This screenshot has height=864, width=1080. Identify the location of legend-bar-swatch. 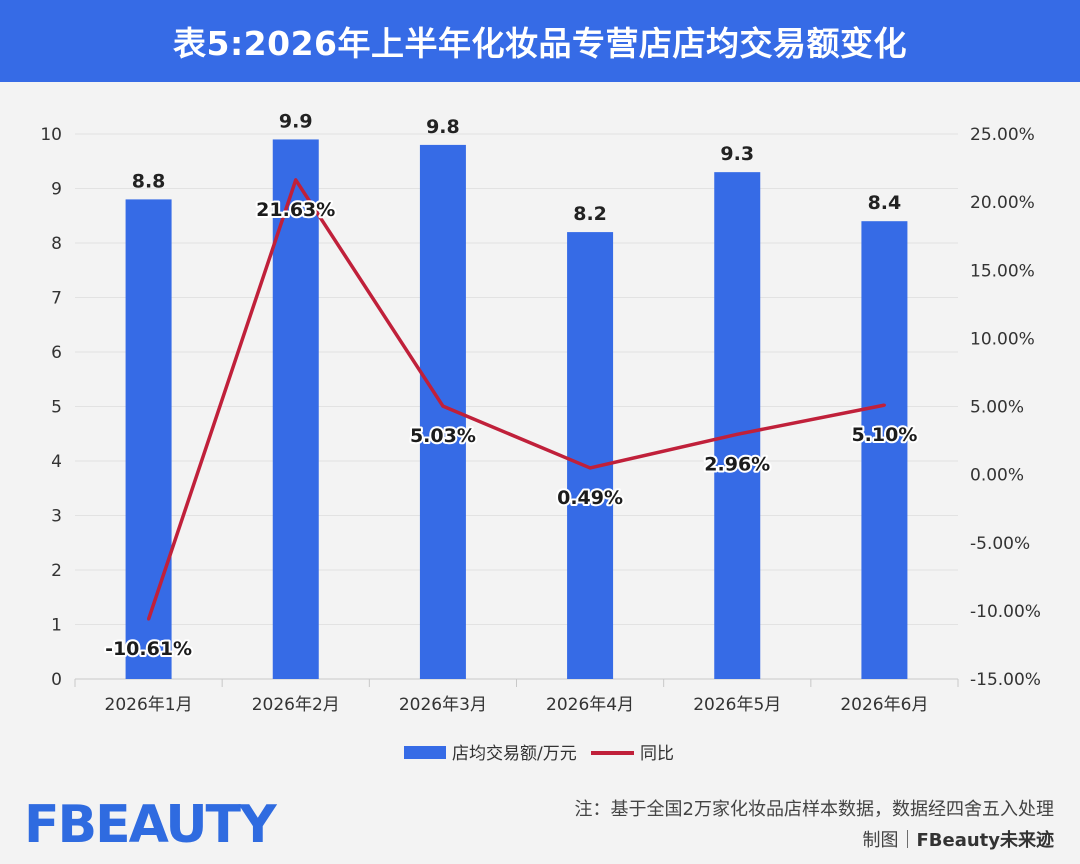
(425, 752).